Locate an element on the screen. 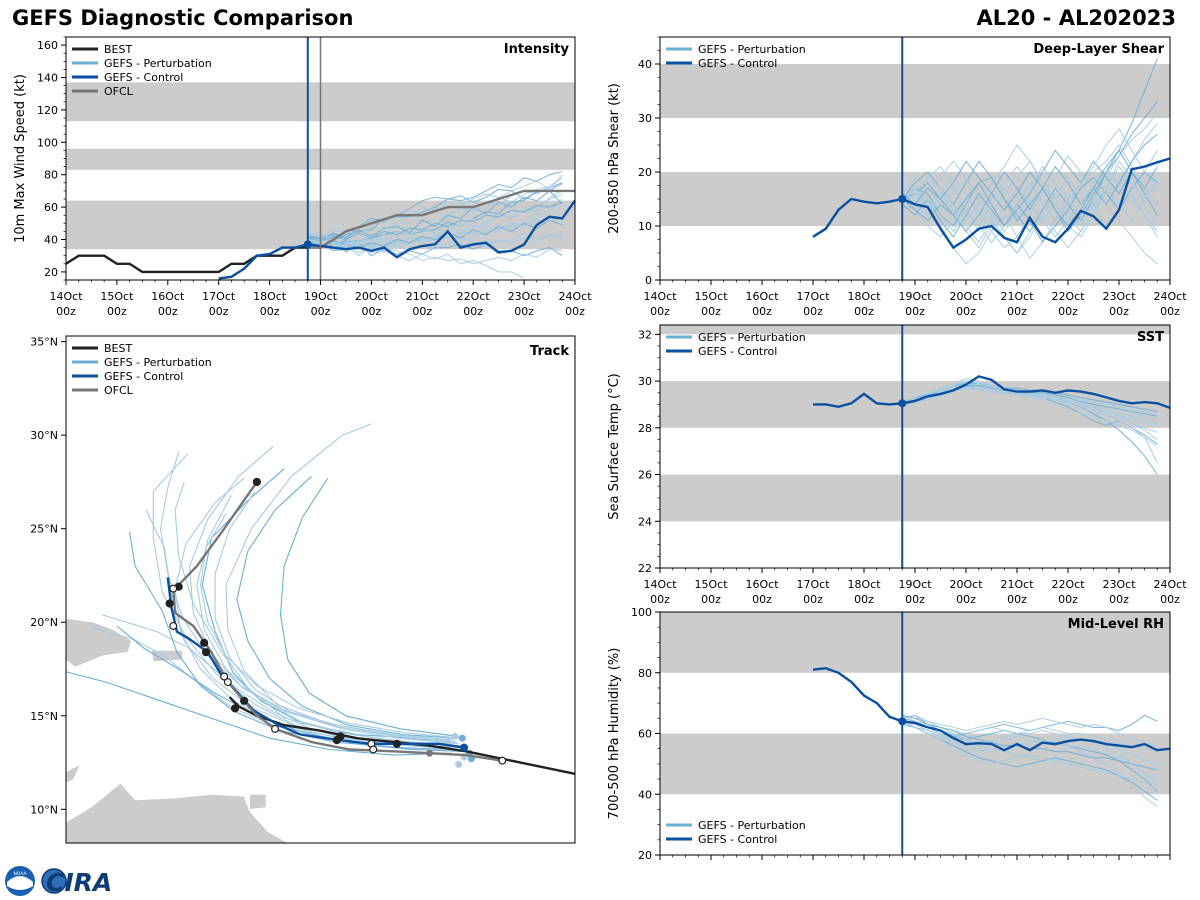  intensity-ytick-label: 60 is located at coordinates (51, 207).